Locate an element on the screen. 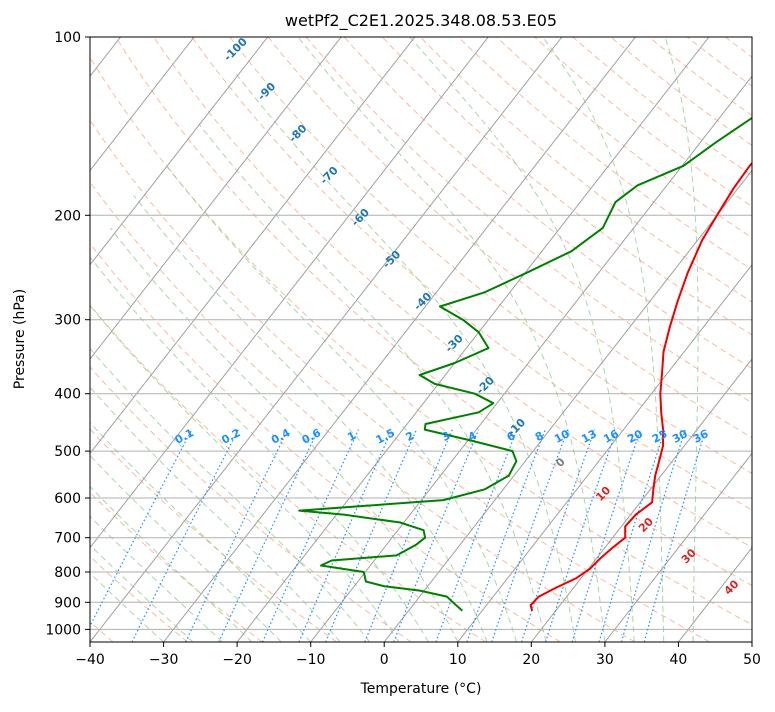  y-tick-label: 400 is located at coordinates (67, 395).